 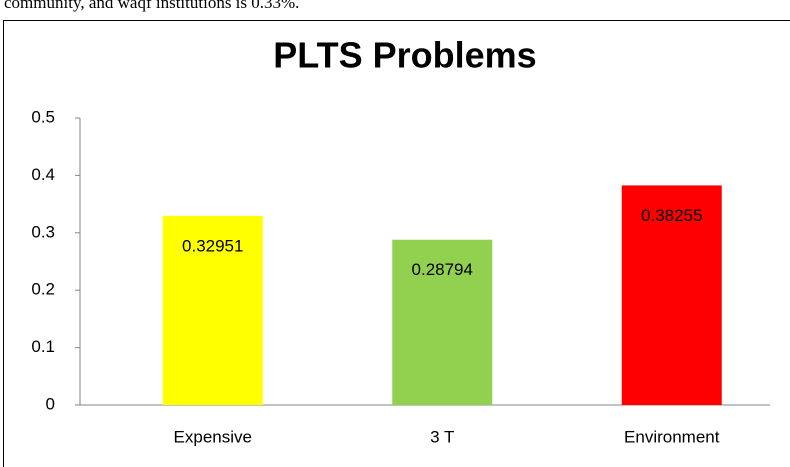 I want to click on y-tick-label: 0.3, so click(x=43, y=231).